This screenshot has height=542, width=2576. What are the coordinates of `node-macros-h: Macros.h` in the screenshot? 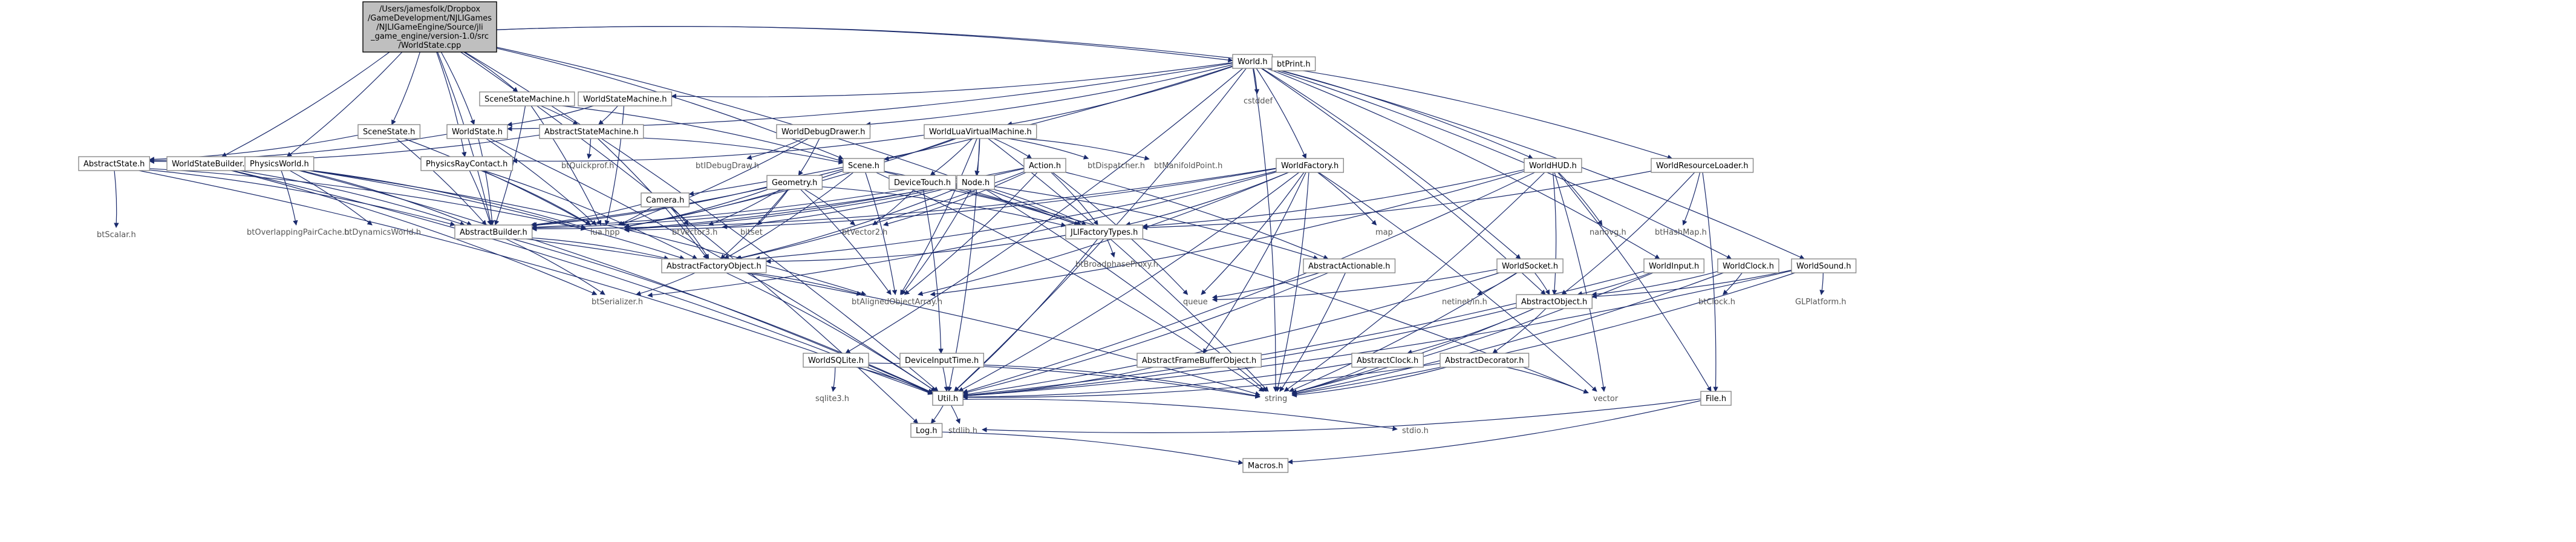 It's located at (1265, 466).